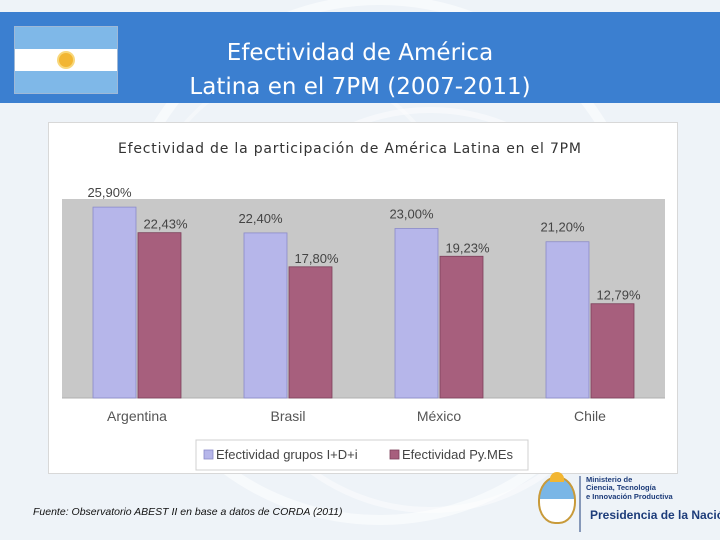 Image resolution: width=720 pixels, height=540 pixels. I want to click on ministry-line3: e Innovación Productiva, so click(629, 496).